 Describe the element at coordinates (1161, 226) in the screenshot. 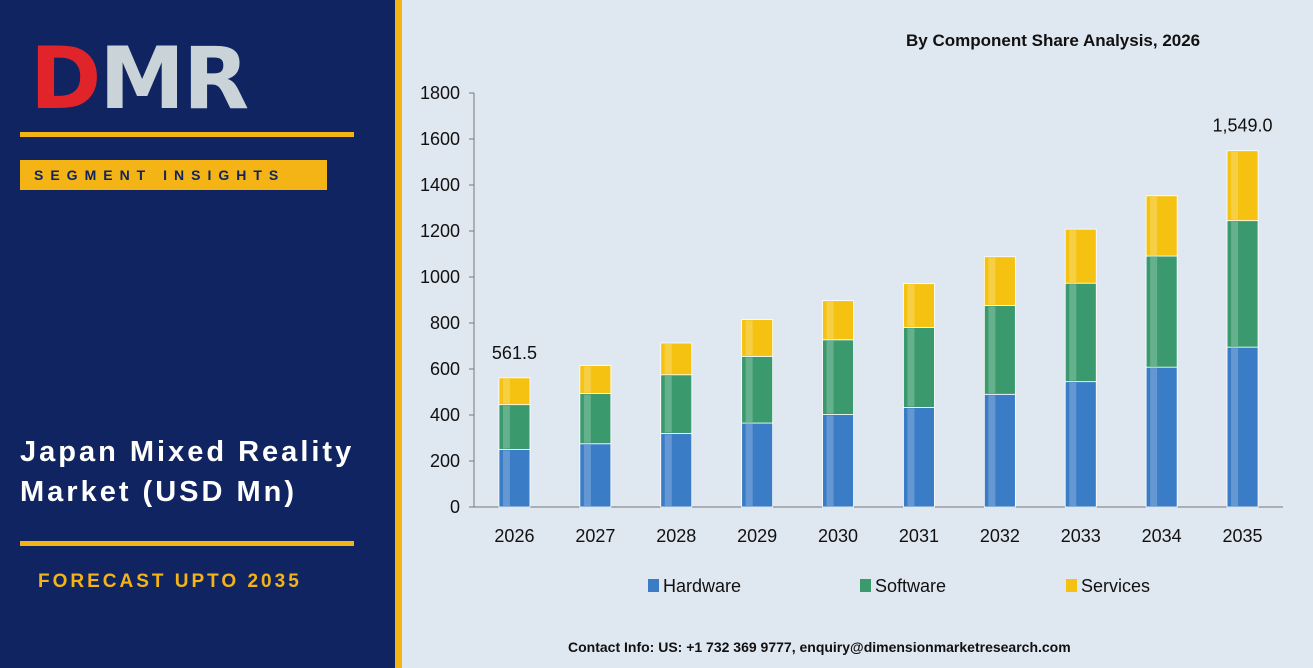

I see `bar-services-2034` at that location.